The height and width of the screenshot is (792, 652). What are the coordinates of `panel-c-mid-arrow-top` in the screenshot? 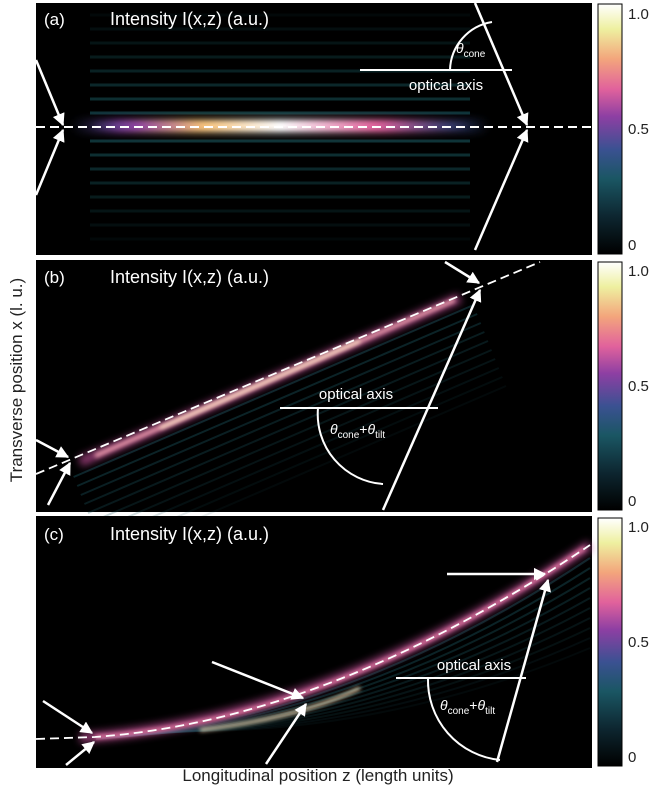 It's located at (258, 680).